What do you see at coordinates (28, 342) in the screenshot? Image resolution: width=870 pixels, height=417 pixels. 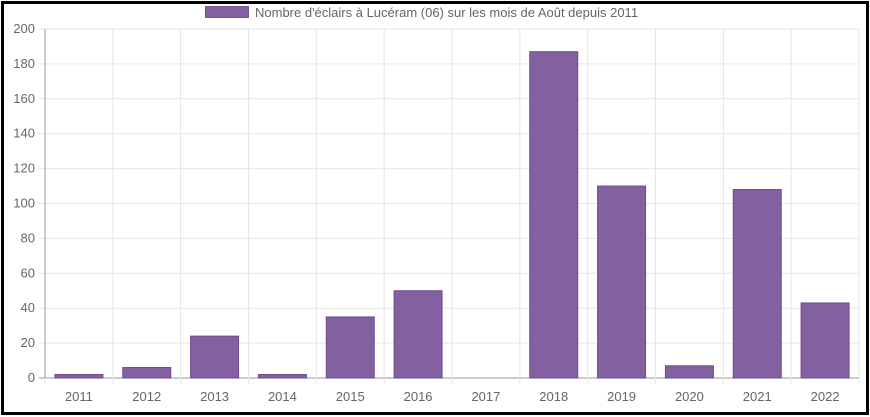 I see `y-tick-label: 20` at bounding box center [28, 342].